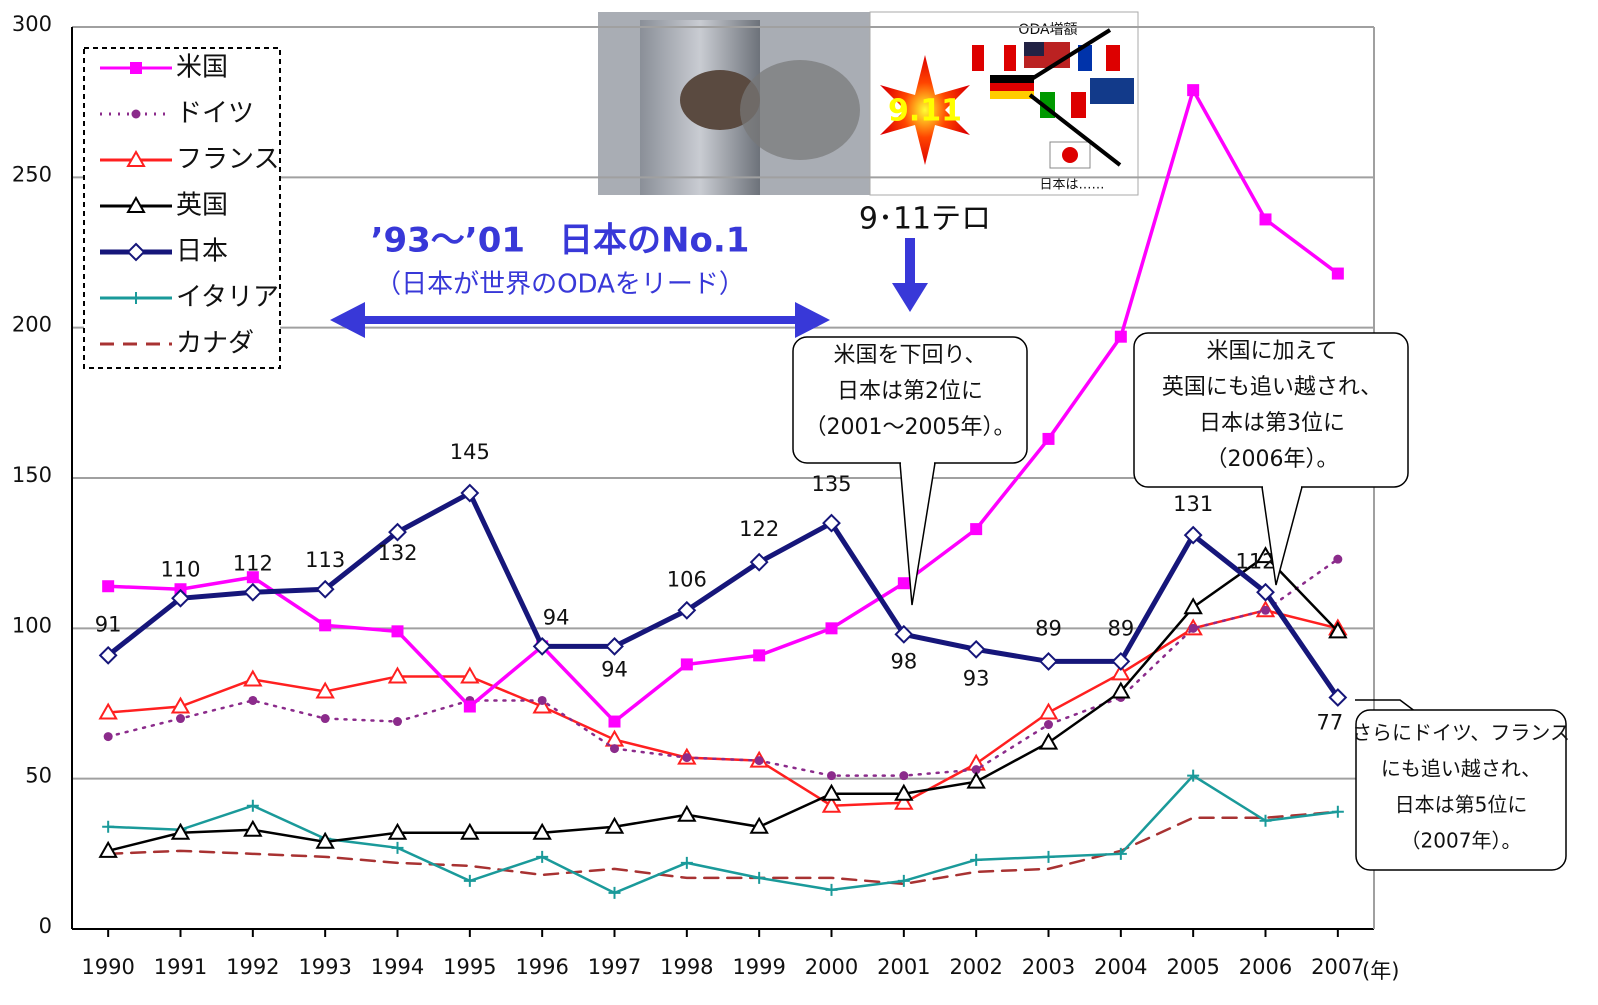  Describe the element at coordinates (1048, 628) in the screenshot. I see `data-label: 89` at that location.